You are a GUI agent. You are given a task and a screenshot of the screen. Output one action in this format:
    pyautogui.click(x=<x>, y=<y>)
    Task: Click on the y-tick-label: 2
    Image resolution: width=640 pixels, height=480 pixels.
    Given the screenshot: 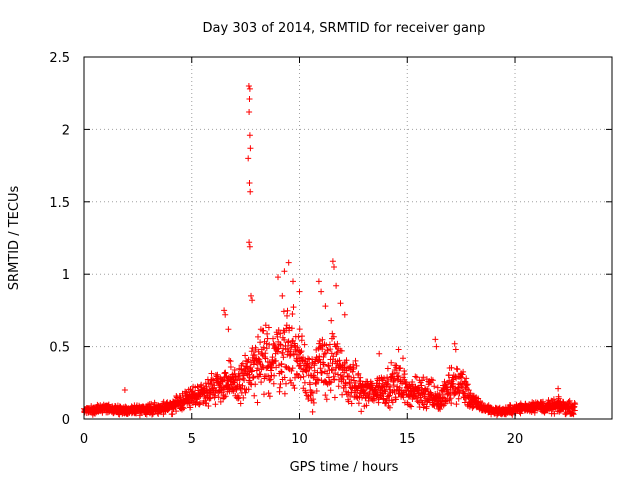 What is the action you would take?
    pyautogui.click(x=66, y=130)
    